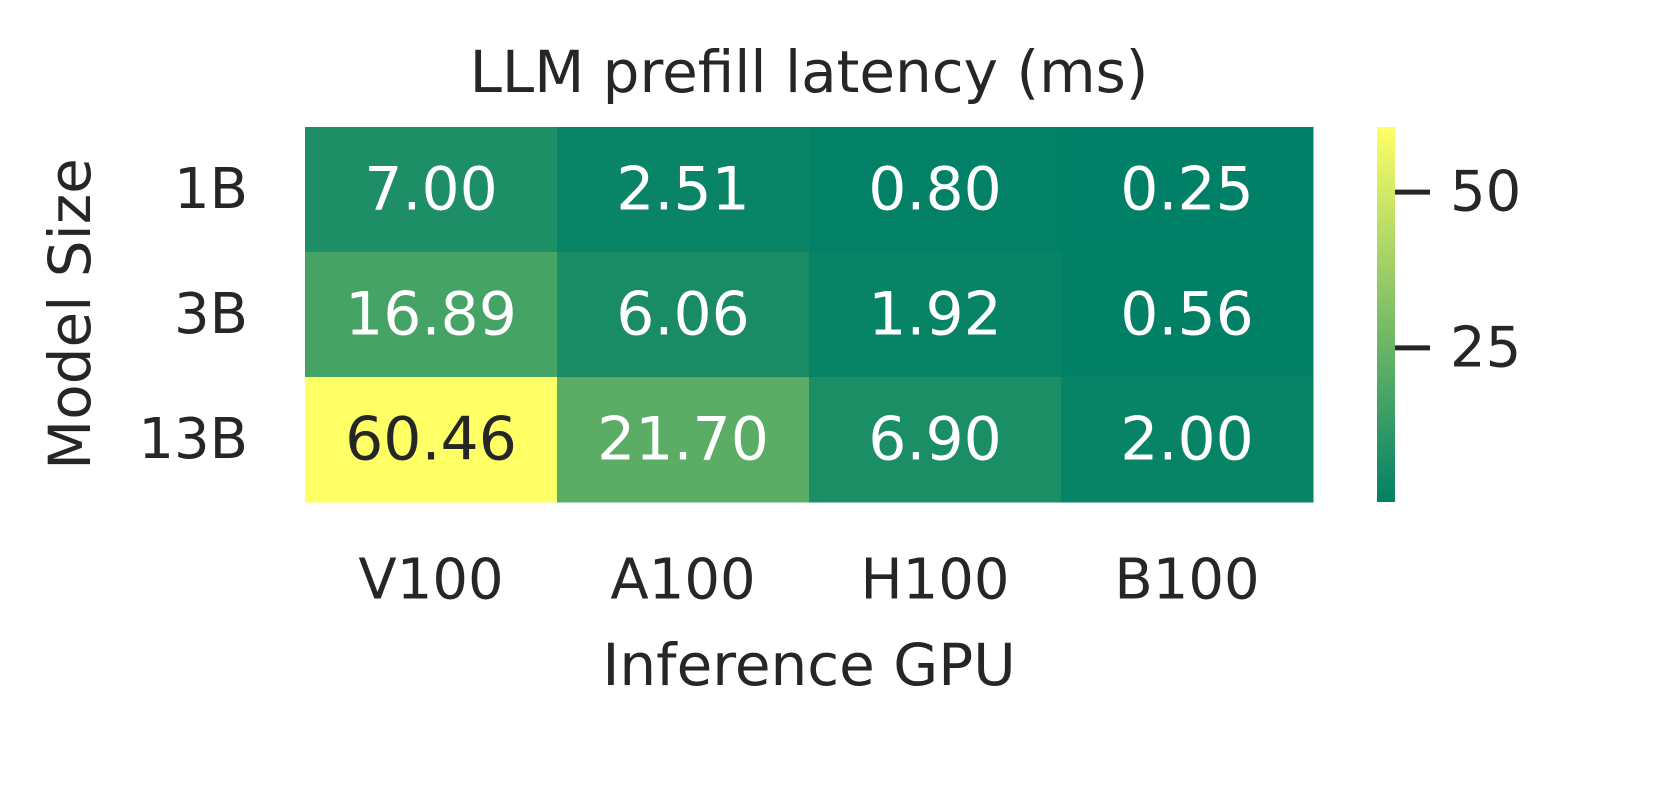 The height and width of the screenshot is (788, 1658). Describe the element at coordinates (211, 189) in the screenshot. I see `y-tick-label: 1B` at that location.